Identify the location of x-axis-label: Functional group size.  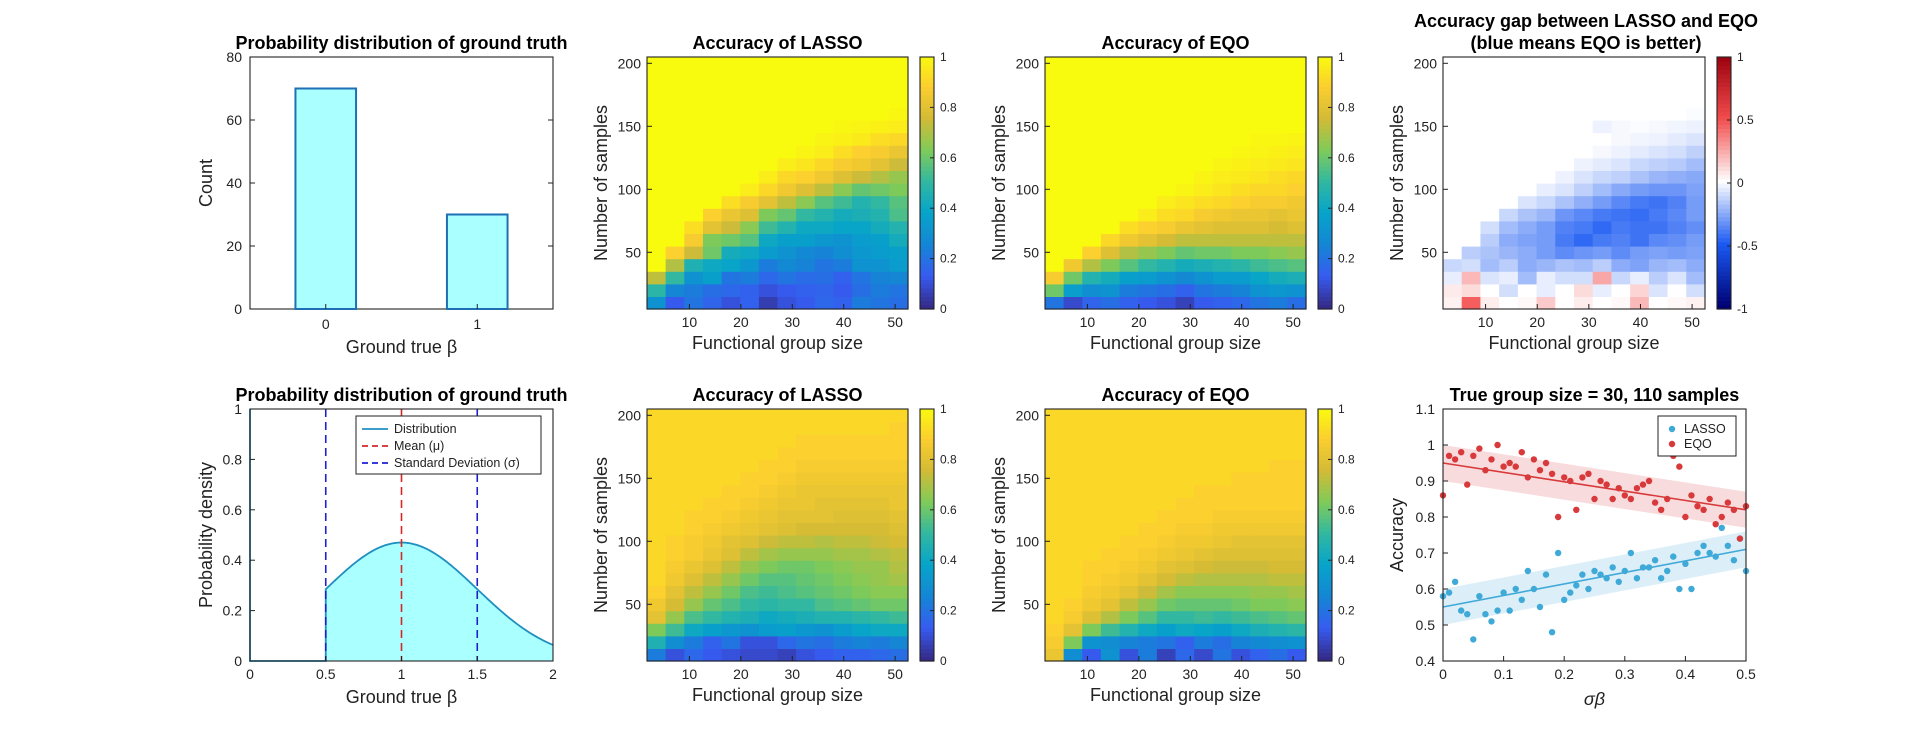
(777, 695).